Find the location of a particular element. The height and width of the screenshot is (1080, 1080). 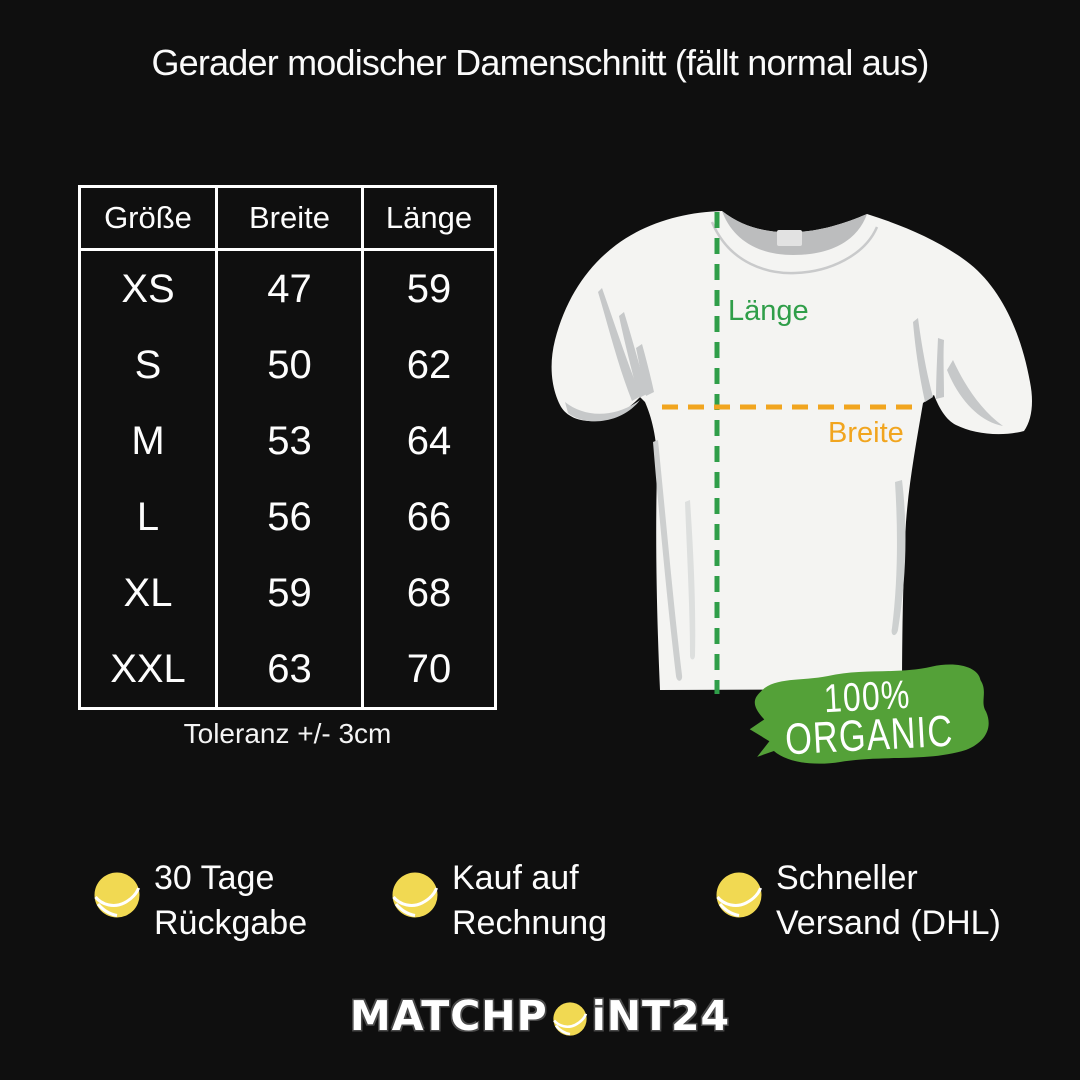

logo-text-right: iNT24 is located at coordinates (661, 1016).